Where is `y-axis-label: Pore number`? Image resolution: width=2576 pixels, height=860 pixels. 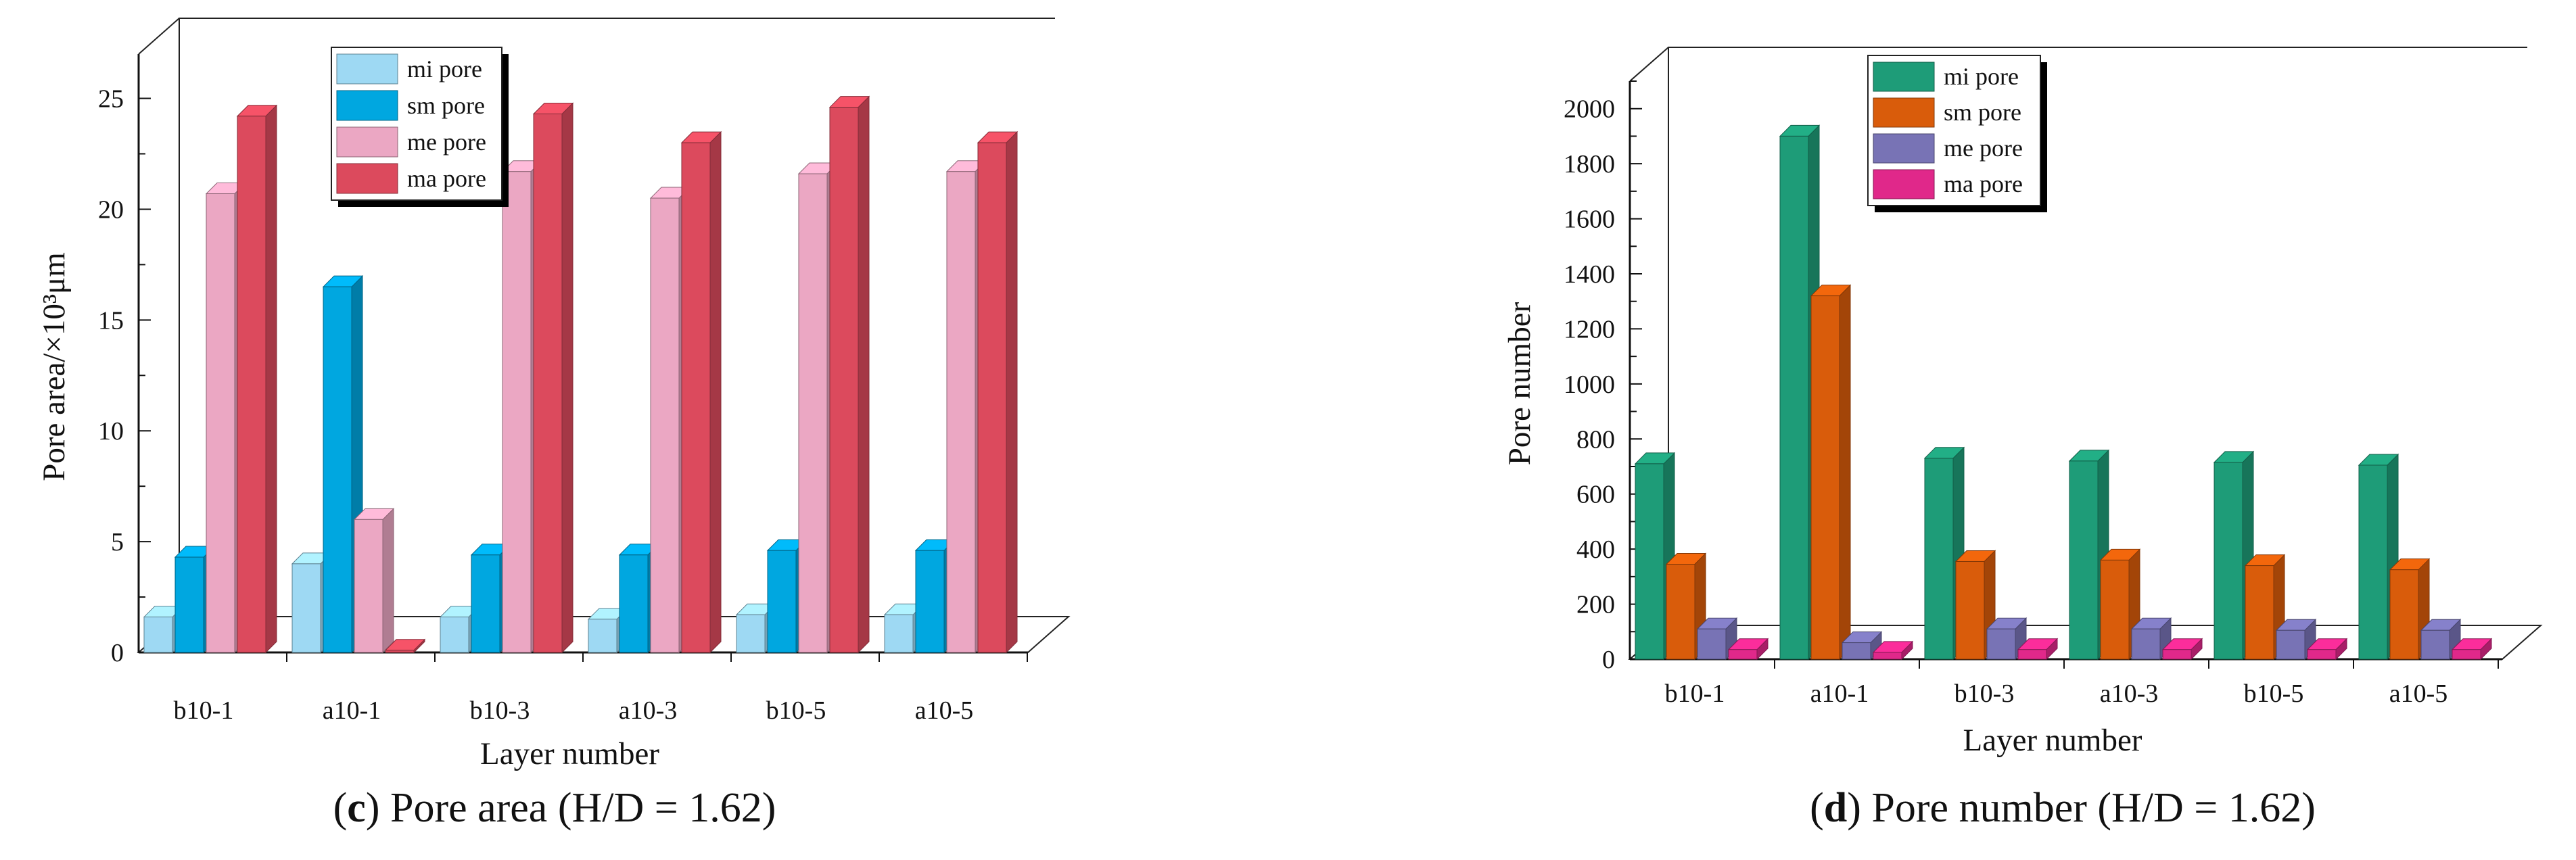 y-axis-label: Pore number is located at coordinates (1519, 383).